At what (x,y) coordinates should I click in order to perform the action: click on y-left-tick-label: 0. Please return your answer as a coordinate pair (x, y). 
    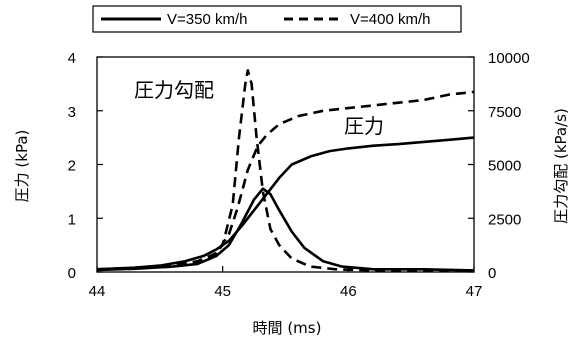
    Looking at the image, I should click on (72, 273).